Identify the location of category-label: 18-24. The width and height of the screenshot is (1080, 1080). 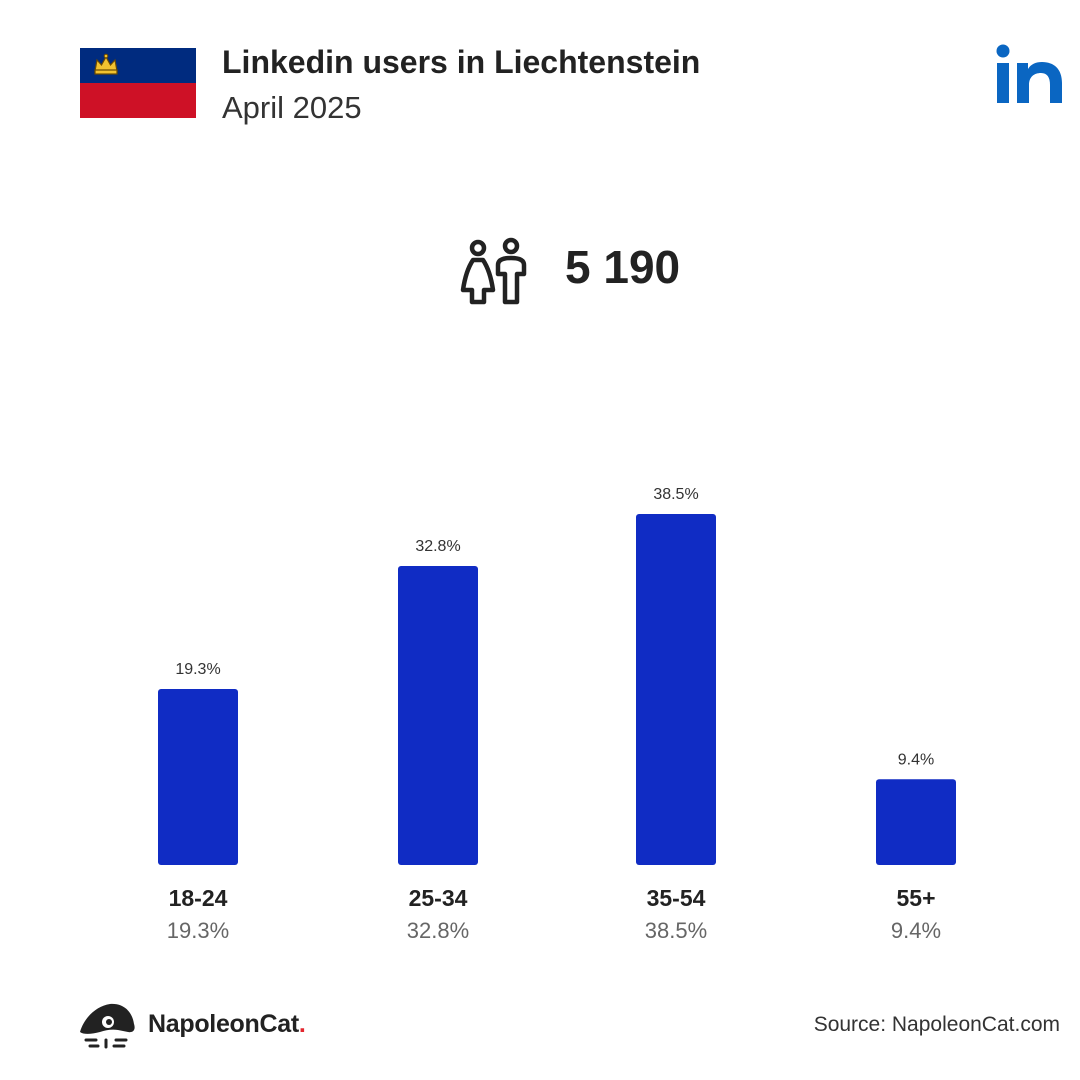
(198, 898).